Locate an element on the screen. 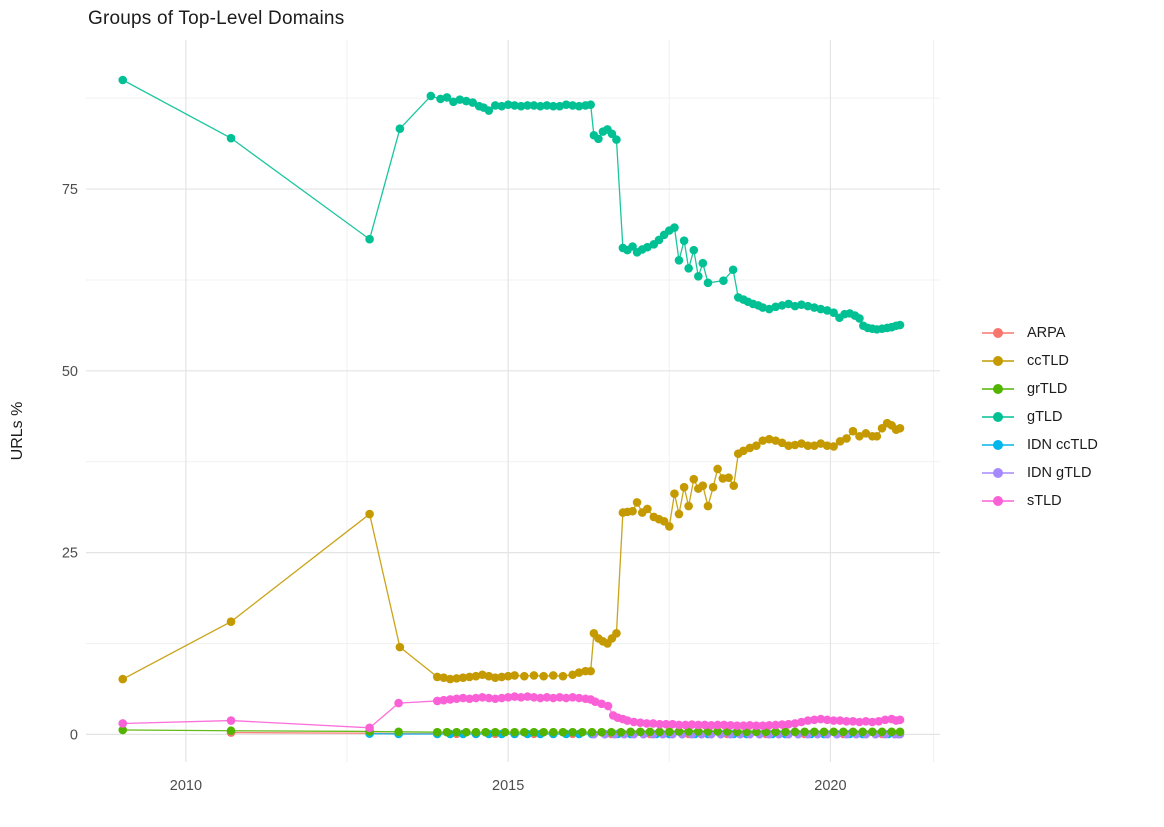 The width and height of the screenshot is (1164, 827). legend-label: ccTLD is located at coordinates (1048, 361).